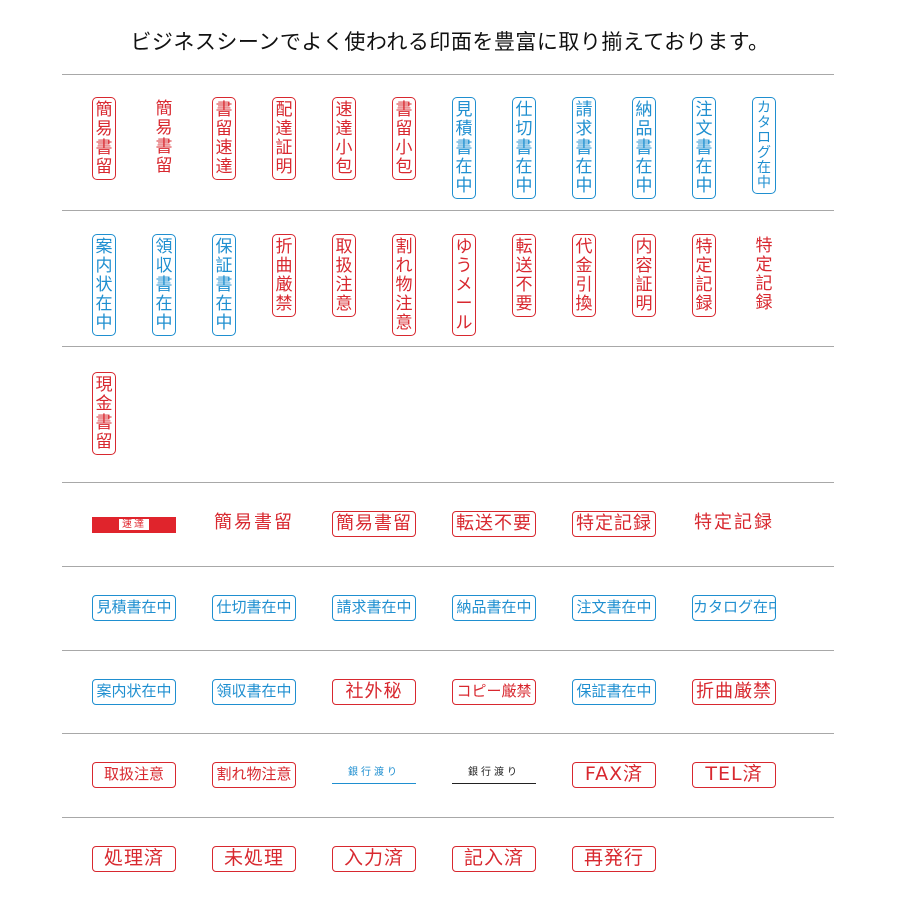  I want to click on horizontal-stamp: 処理済, so click(134, 859).